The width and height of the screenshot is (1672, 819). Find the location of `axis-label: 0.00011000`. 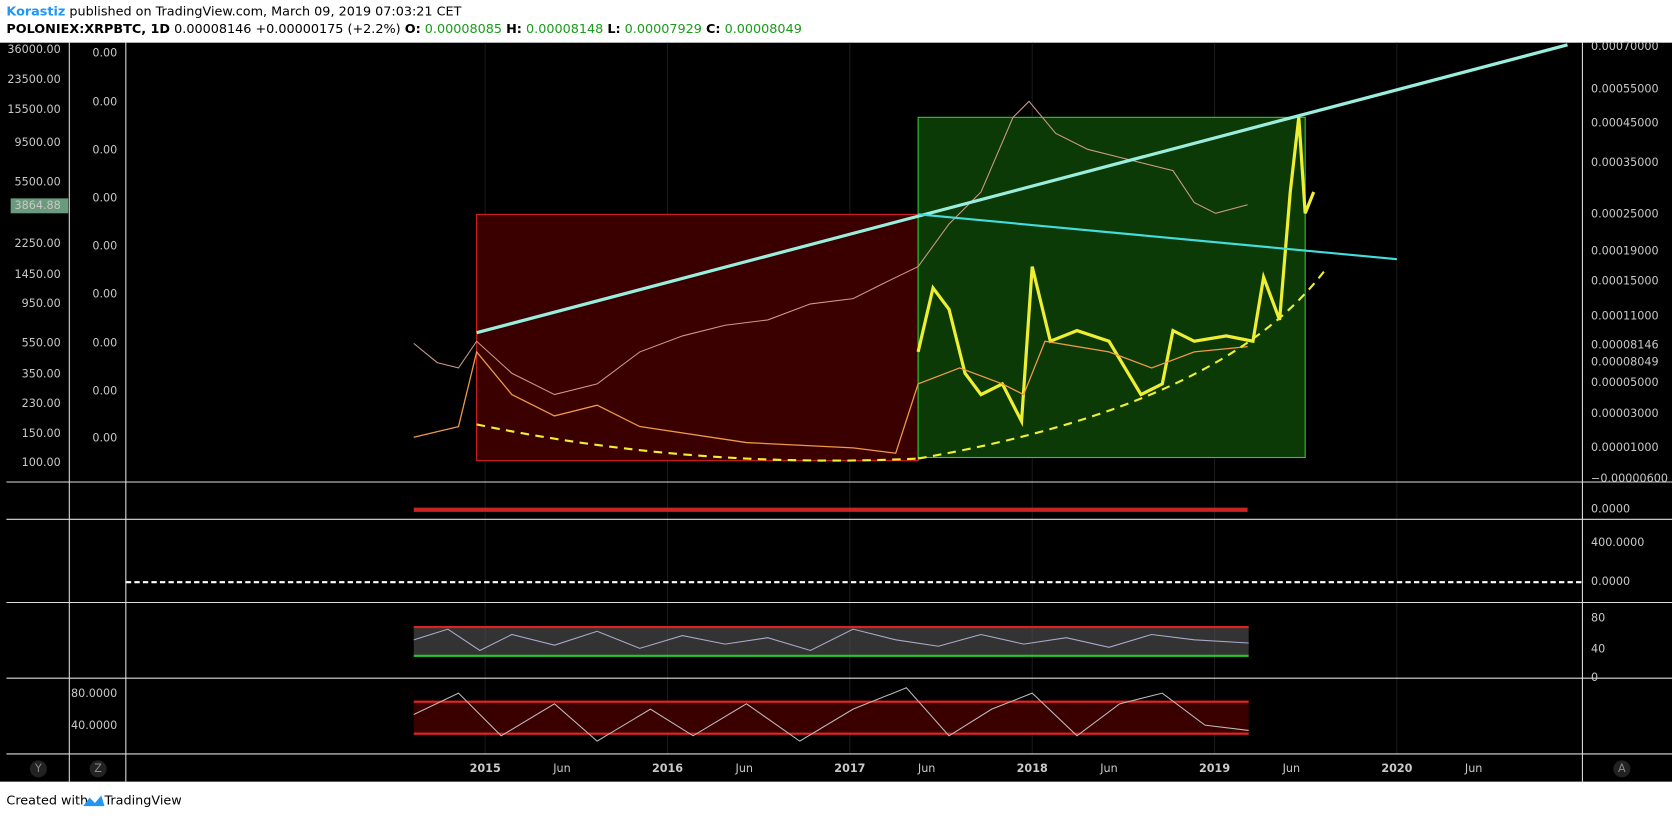

axis-label: 0.00011000 is located at coordinates (1625, 316).